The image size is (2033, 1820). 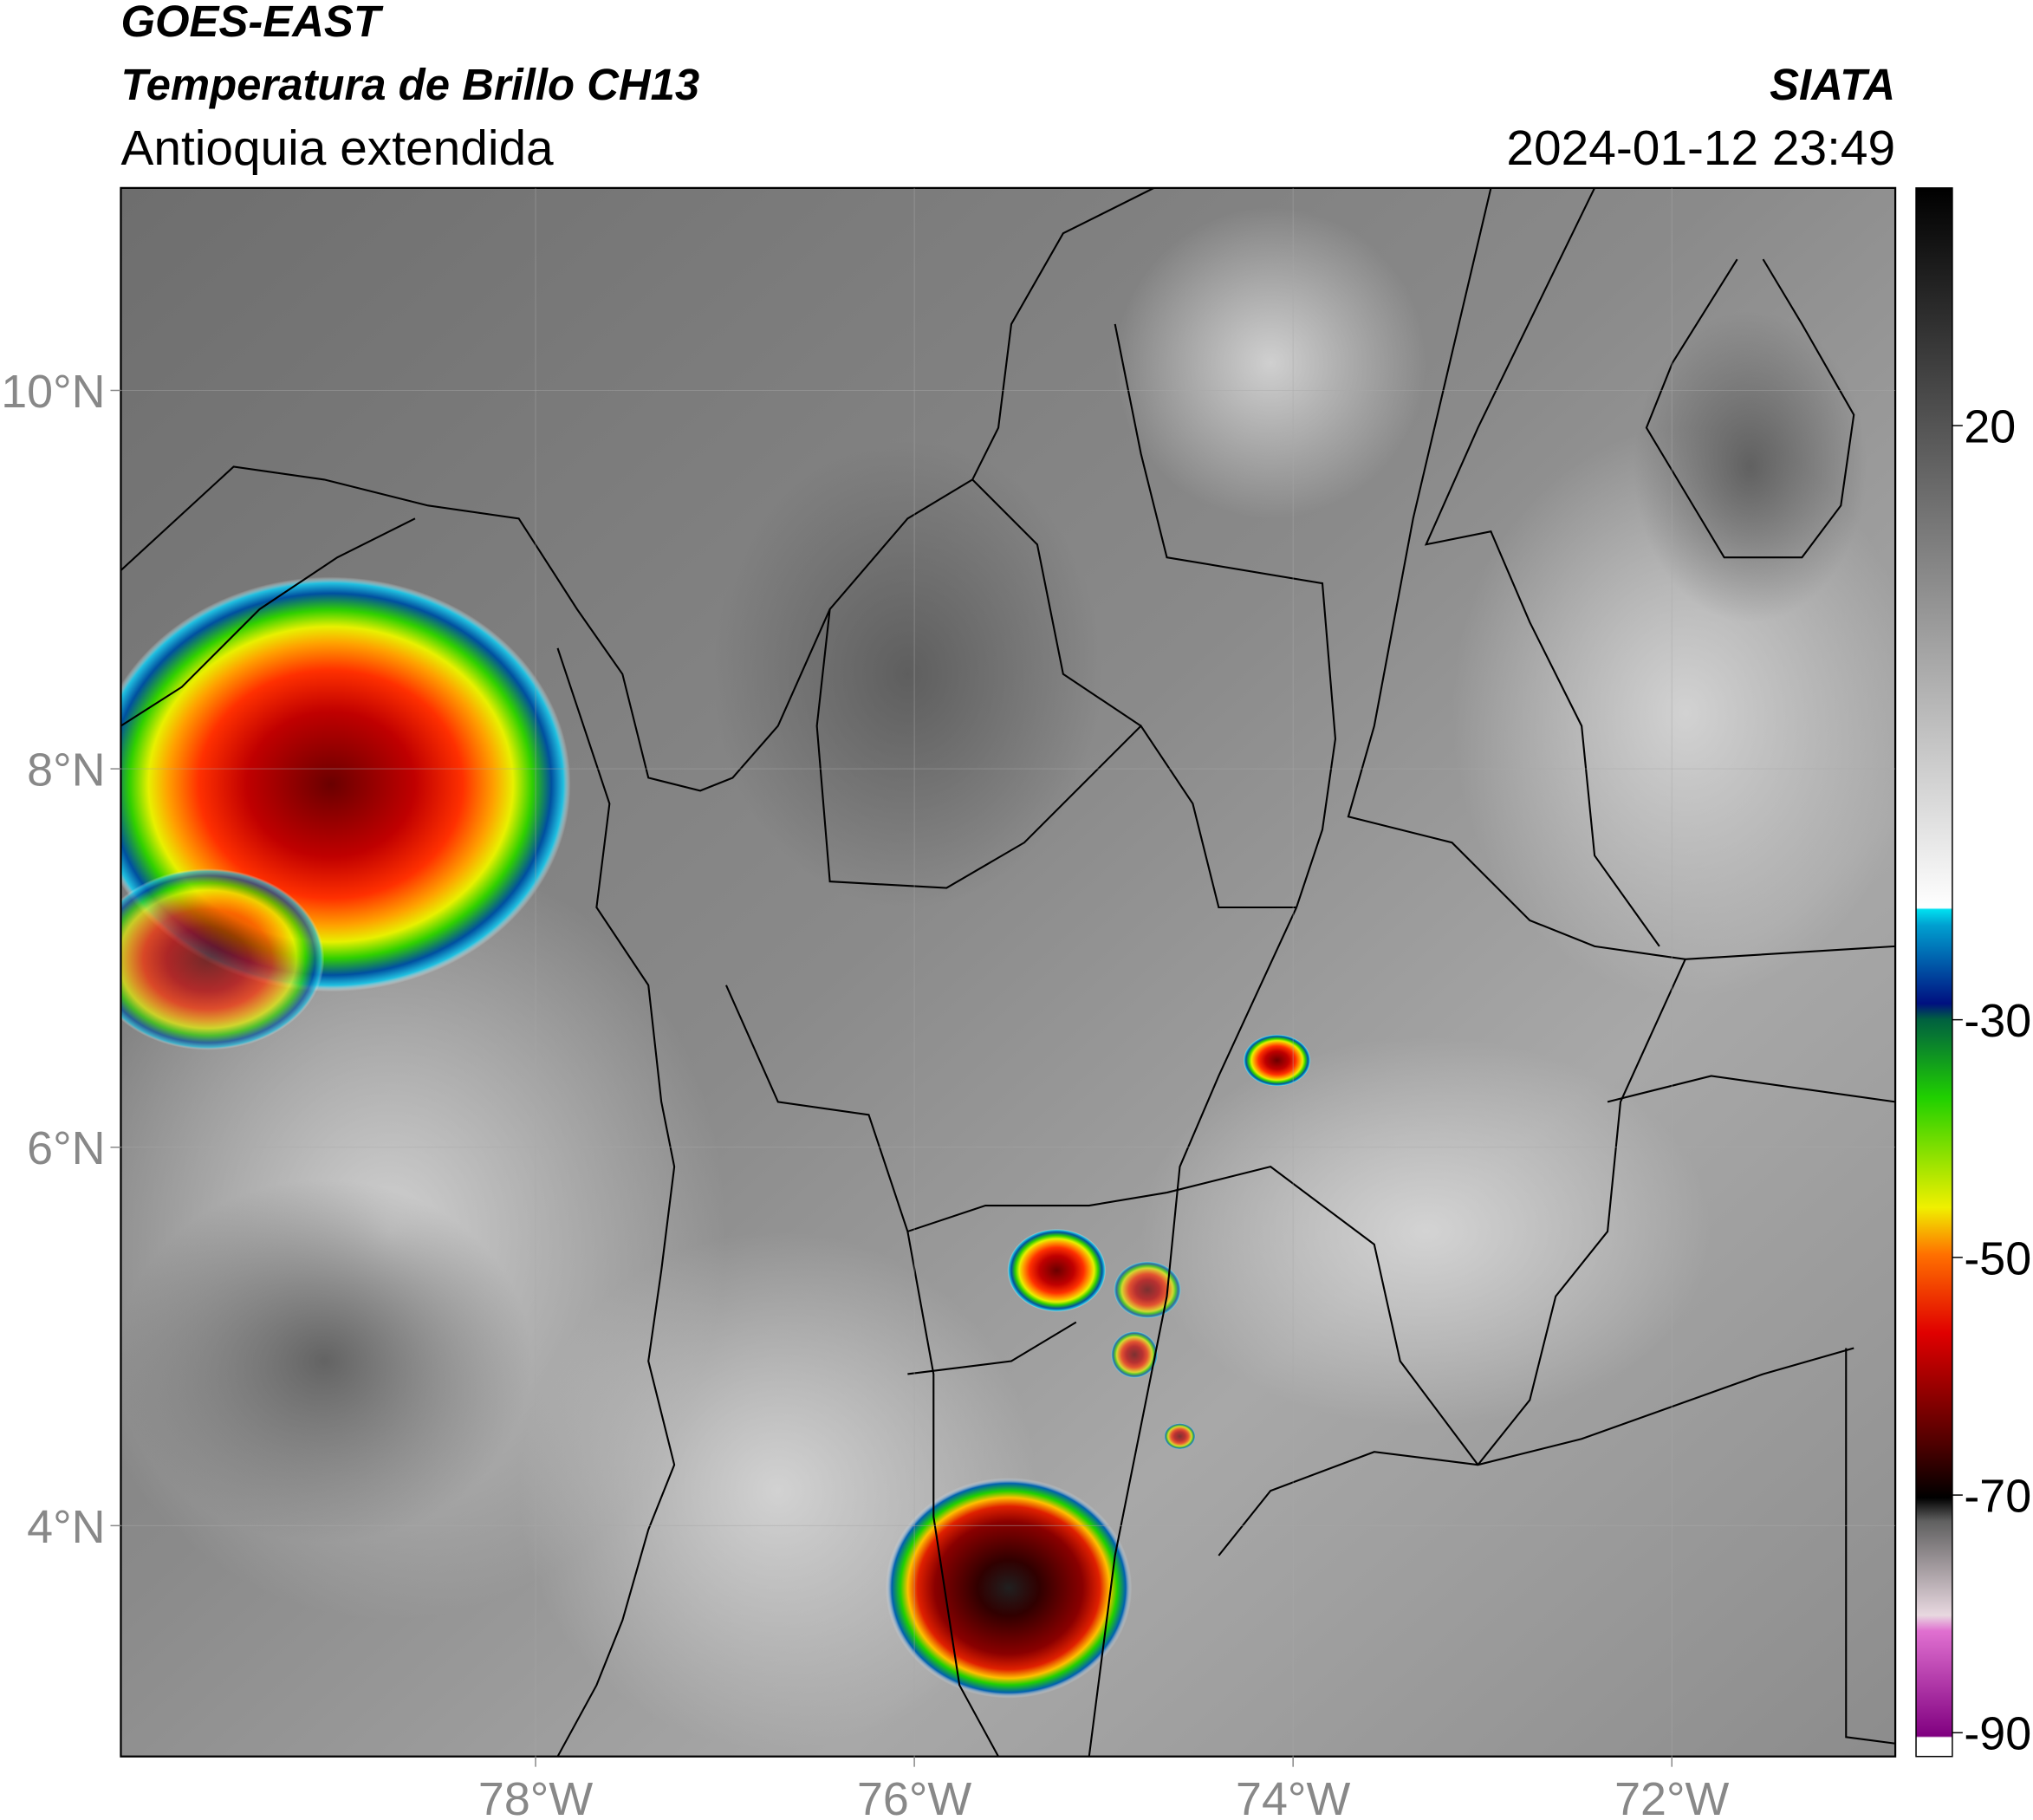 I want to click on y-tick-label: 10°N, so click(x=53, y=392).